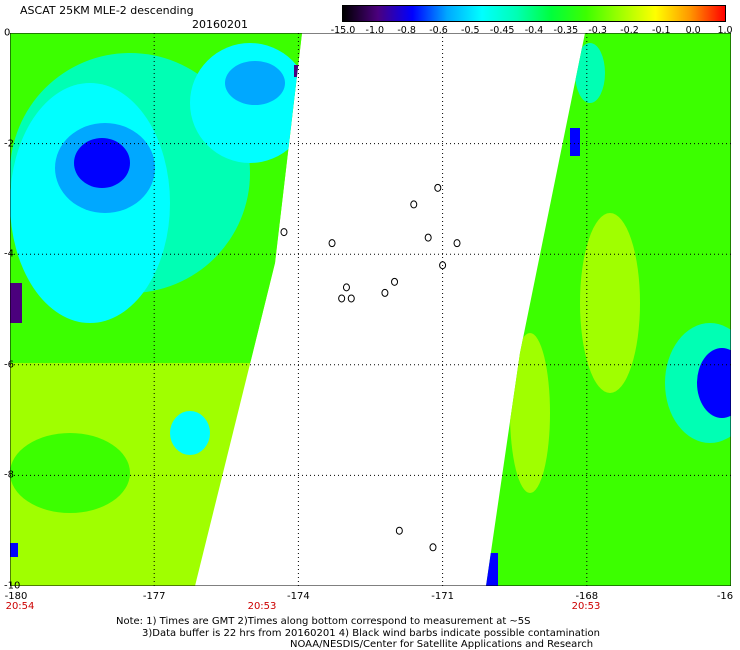  Describe the element at coordinates (629, 30) in the screenshot. I see `colorbar-label: -0.2` at that location.